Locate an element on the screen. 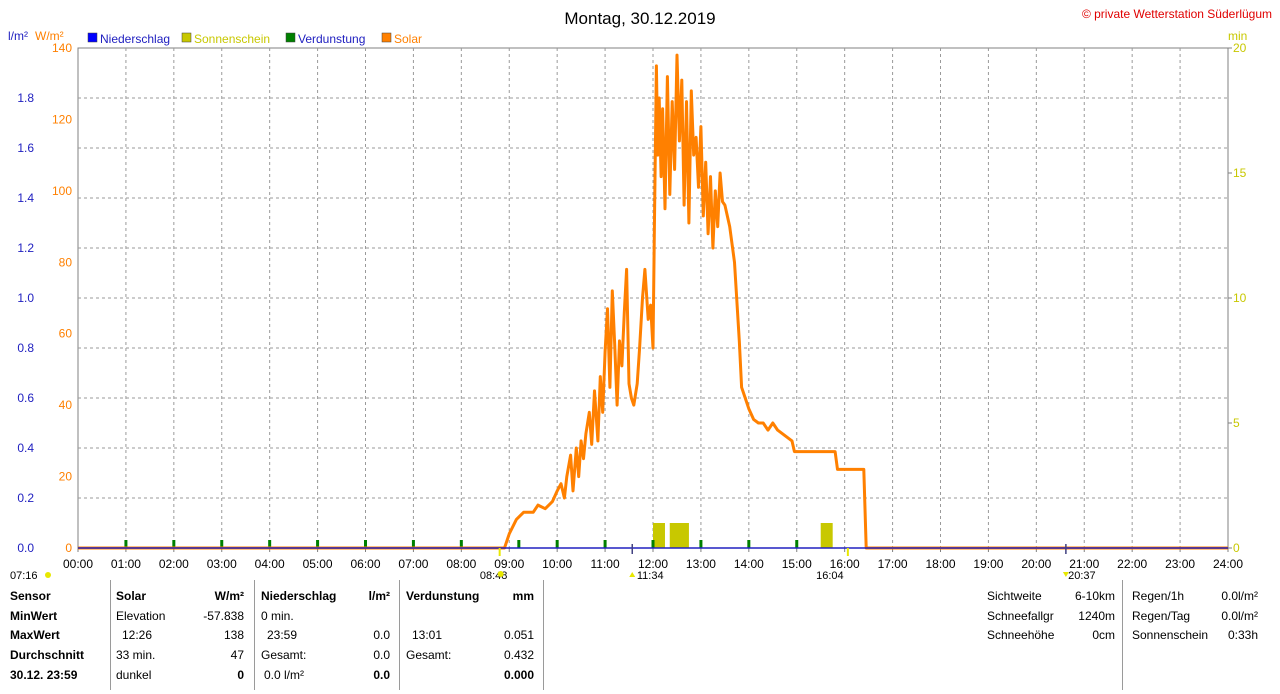 This screenshot has width=1280, height=694. x-tick-label: 01:00 is located at coordinates (126, 564).